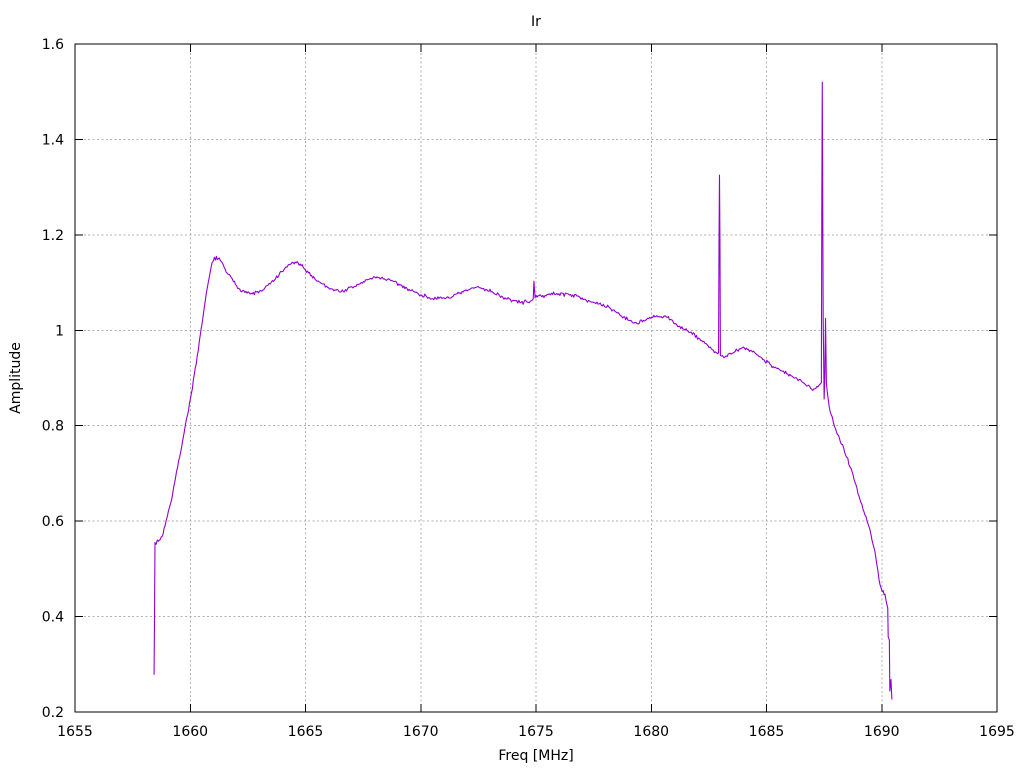  What do you see at coordinates (59, 331) in the screenshot?
I see `y-tick-label: 1` at bounding box center [59, 331].